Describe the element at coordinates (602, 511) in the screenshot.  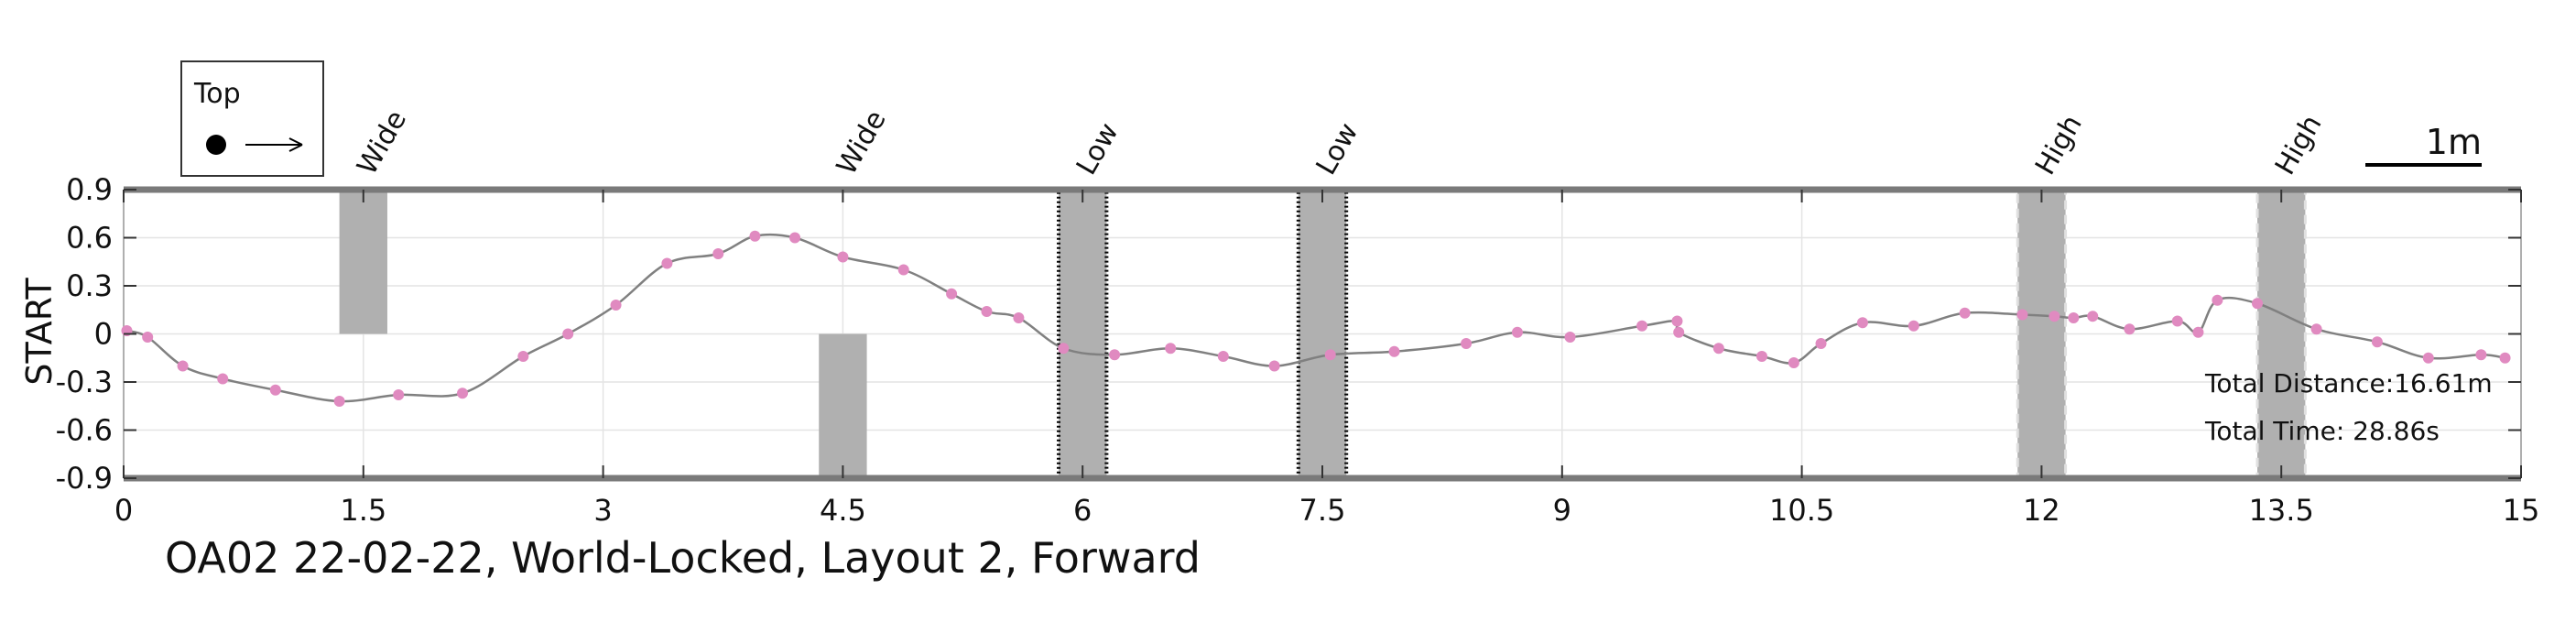
I see `x-tick-label: 3` at that location.